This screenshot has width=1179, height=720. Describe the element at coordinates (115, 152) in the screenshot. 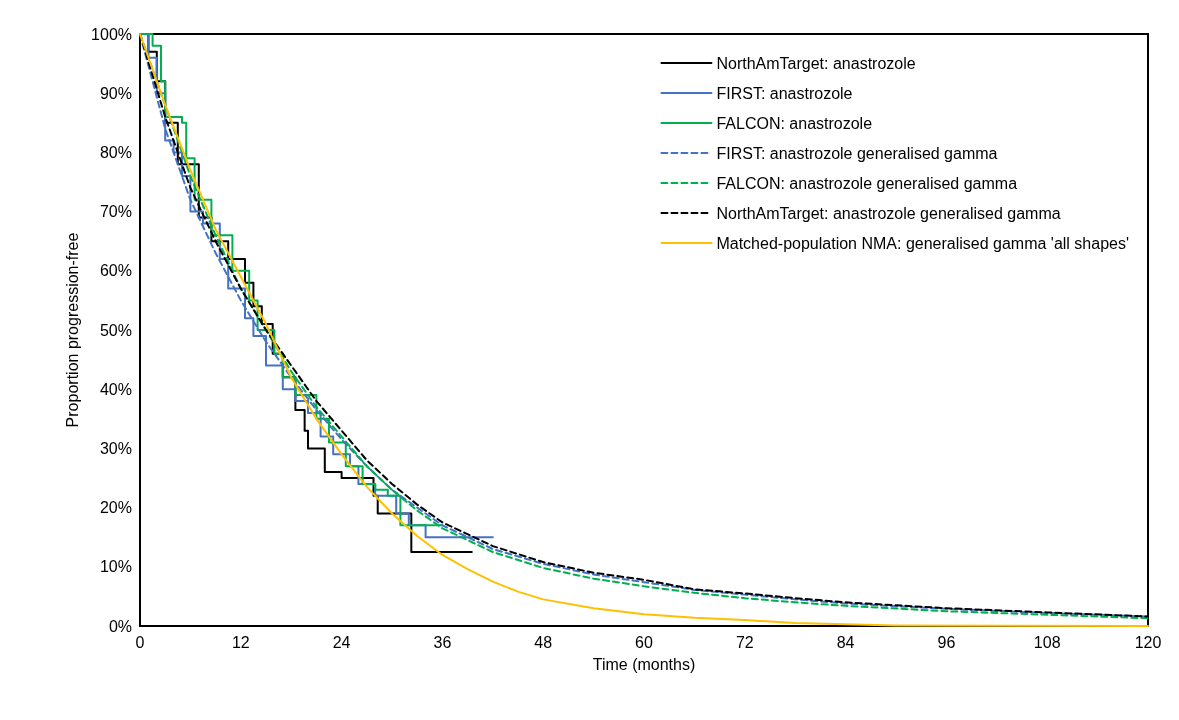

I see `y-tick-label: 80%` at that location.